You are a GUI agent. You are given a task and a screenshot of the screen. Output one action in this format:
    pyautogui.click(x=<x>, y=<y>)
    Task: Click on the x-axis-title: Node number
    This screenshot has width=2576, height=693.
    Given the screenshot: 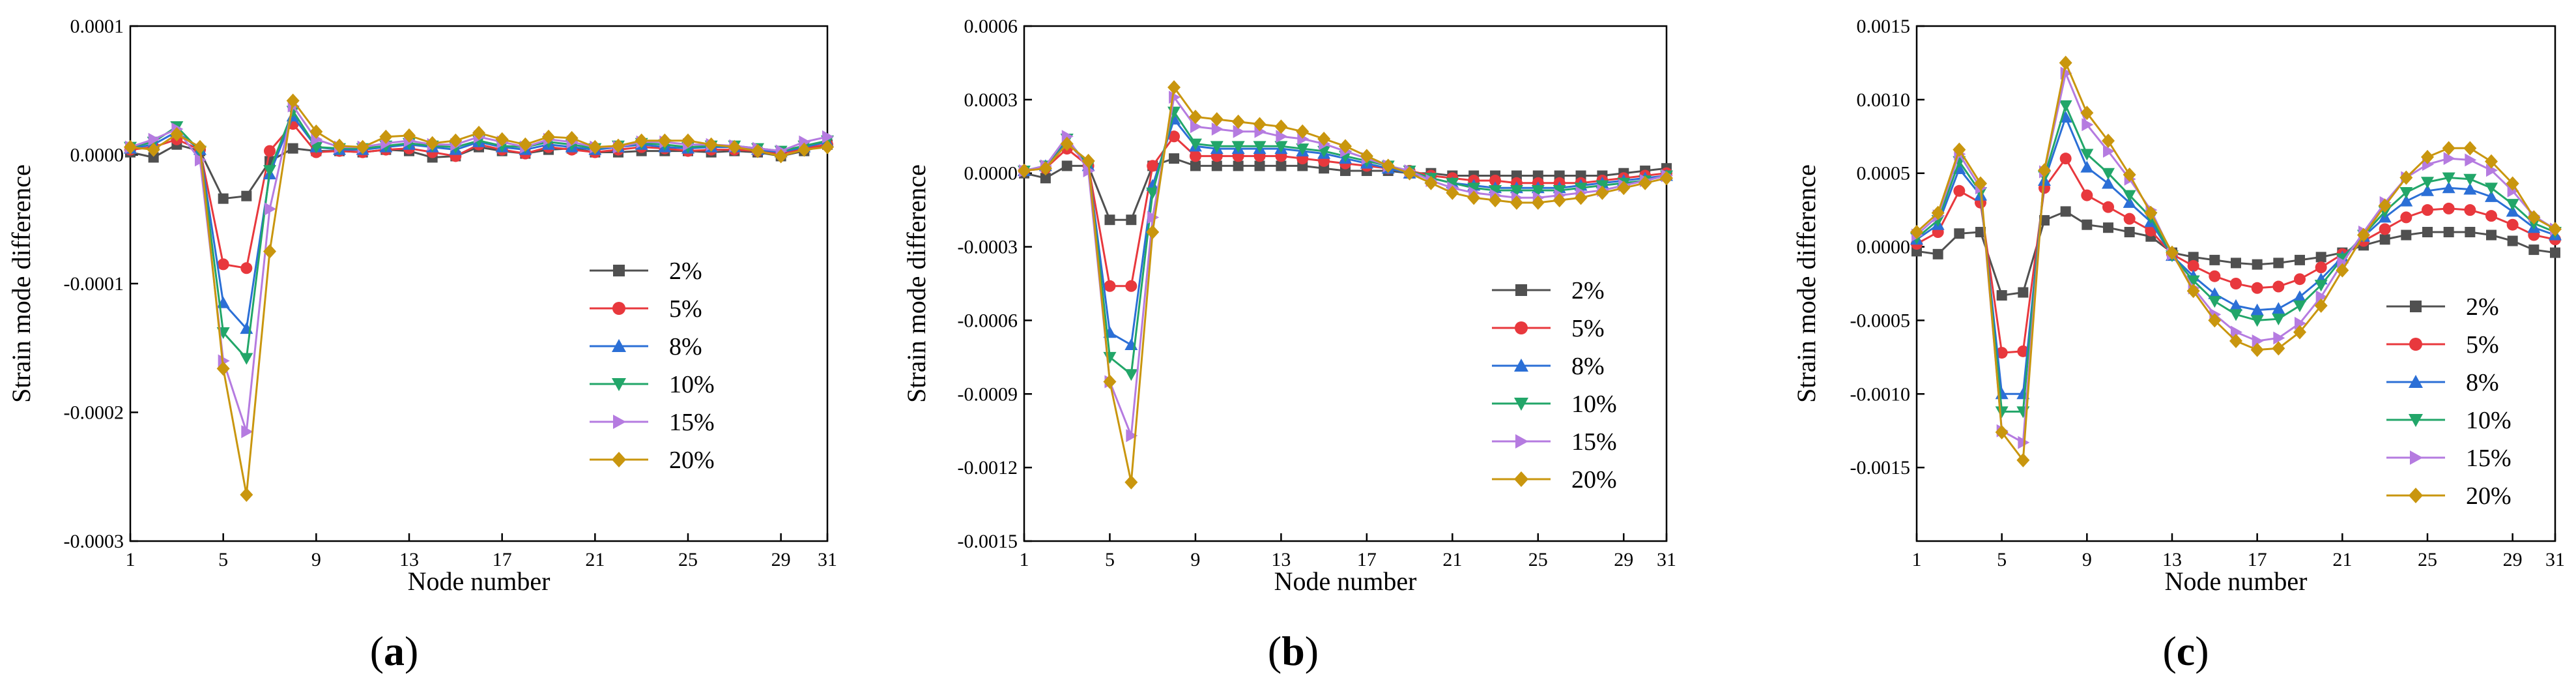 What is the action you would take?
    pyautogui.click(x=1346, y=581)
    